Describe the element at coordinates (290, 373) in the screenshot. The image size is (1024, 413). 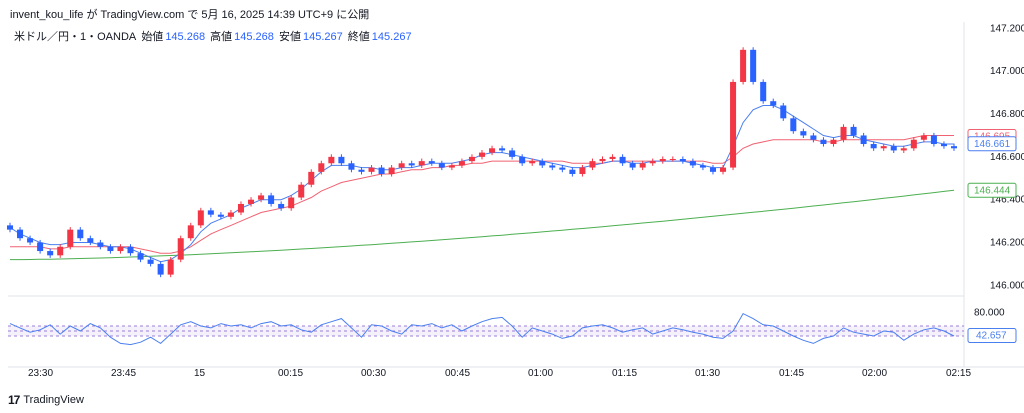
I see `x-tick-label: 00:15` at that location.